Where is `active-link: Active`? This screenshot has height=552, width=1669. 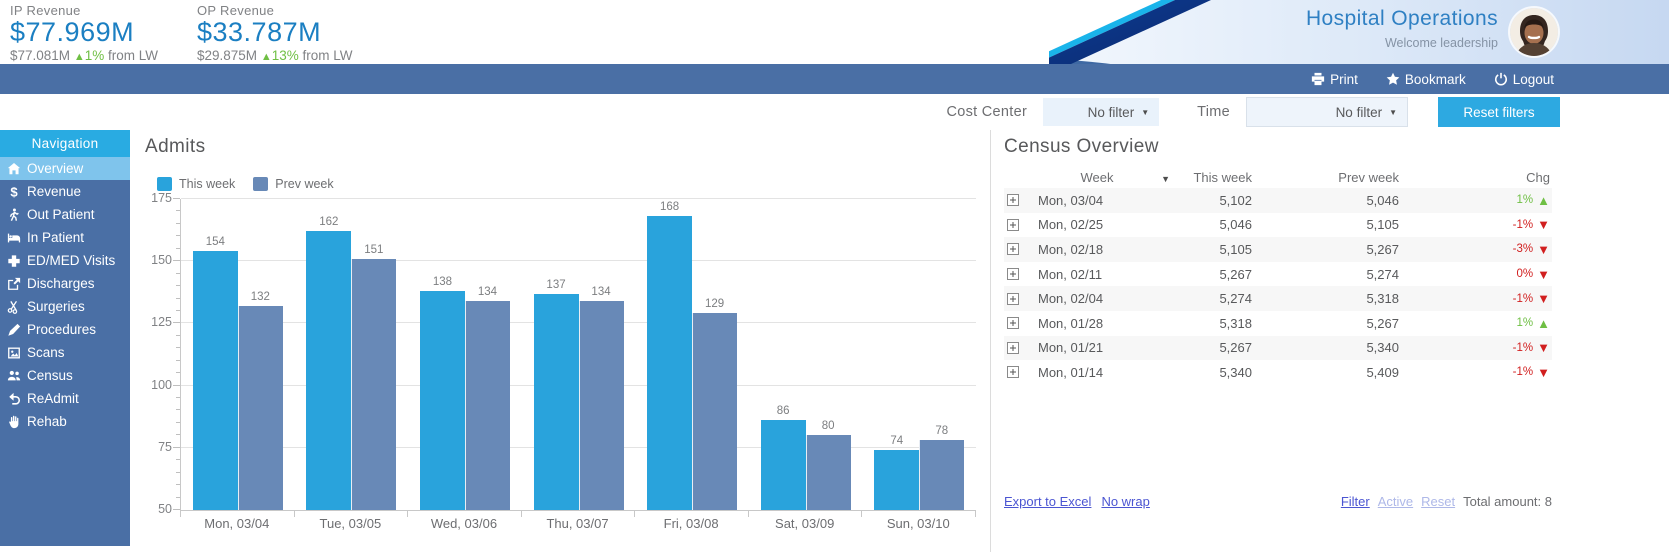
active-link: Active is located at coordinates (1395, 501).